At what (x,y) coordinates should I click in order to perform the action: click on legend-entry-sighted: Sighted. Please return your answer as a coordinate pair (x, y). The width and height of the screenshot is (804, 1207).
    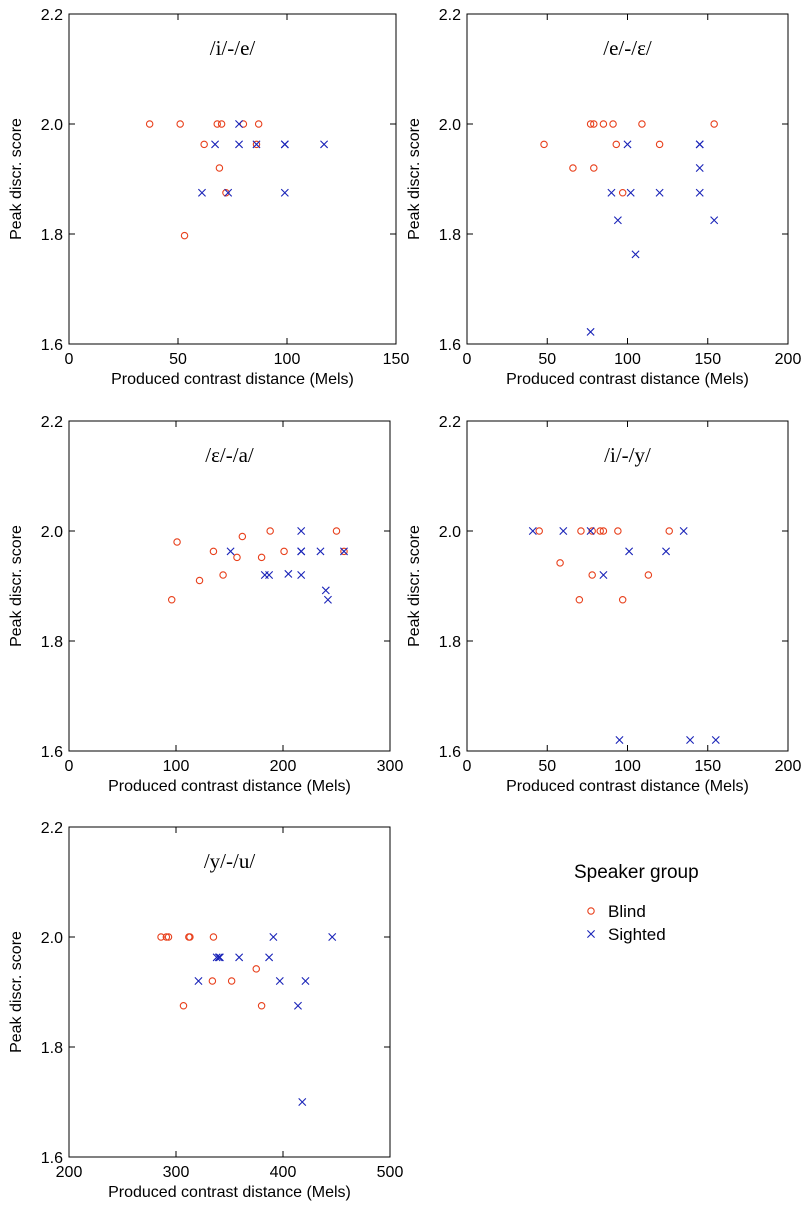
    Looking at the image, I should click on (626, 934).